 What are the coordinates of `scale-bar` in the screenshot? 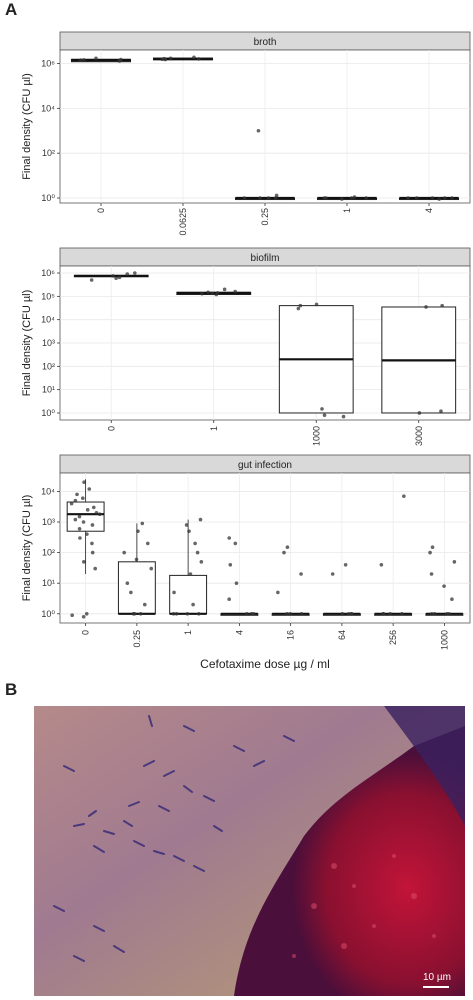 It's located at (436, 987).